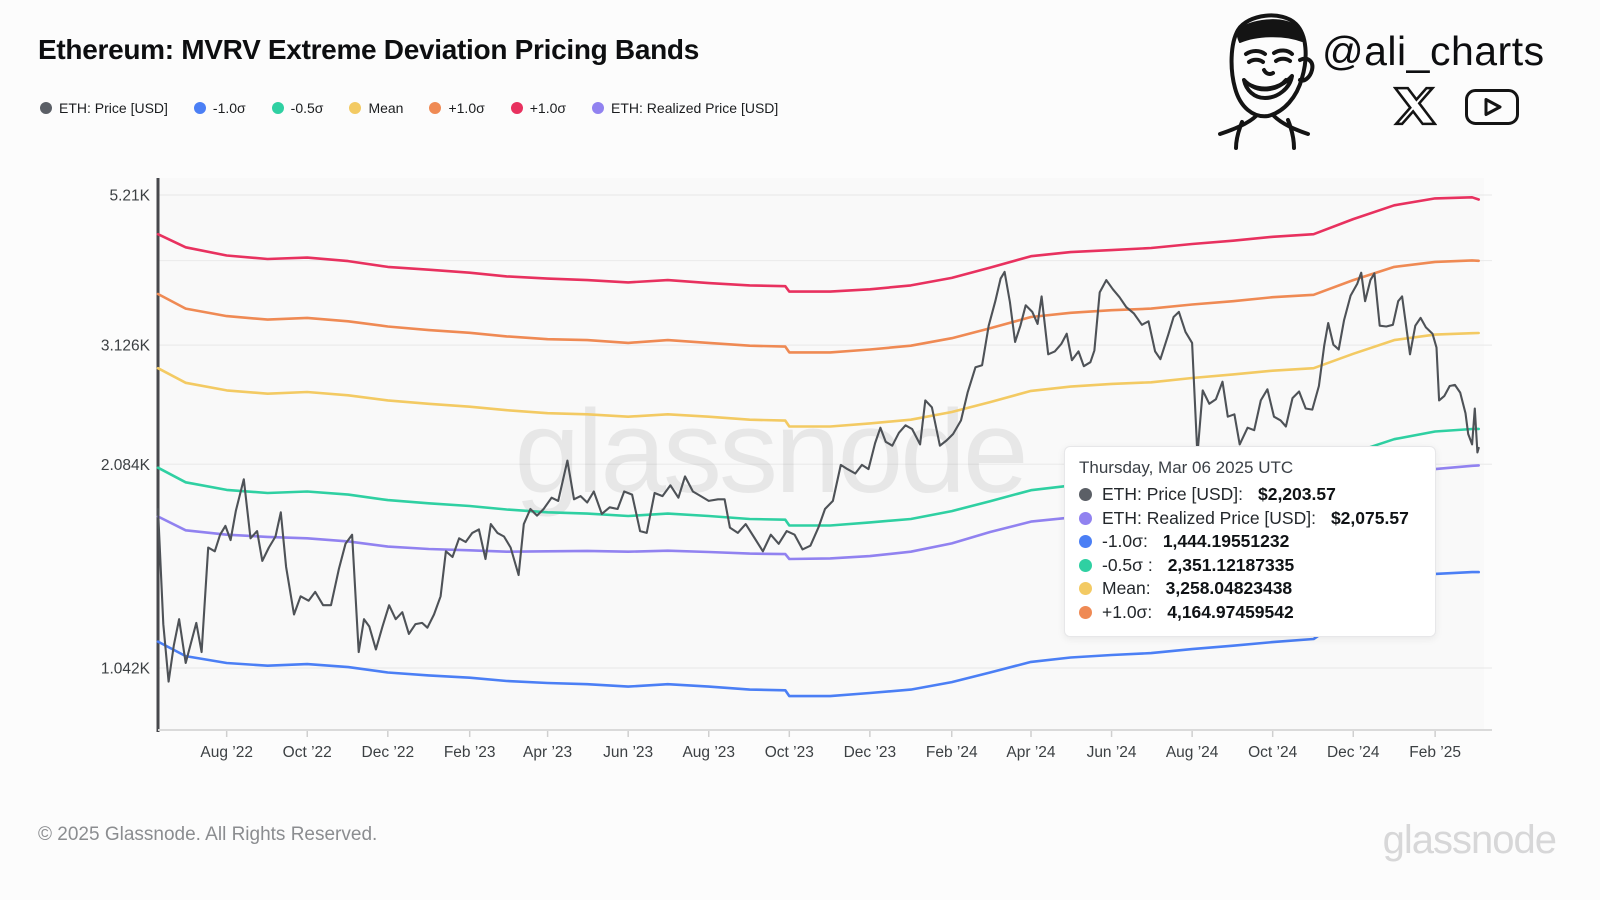 This screenshot has width=1600, height=900. Describe the element at coordinates (126, 465) in the screenshot. I see `y-axis-label: 2.084K` at that location.